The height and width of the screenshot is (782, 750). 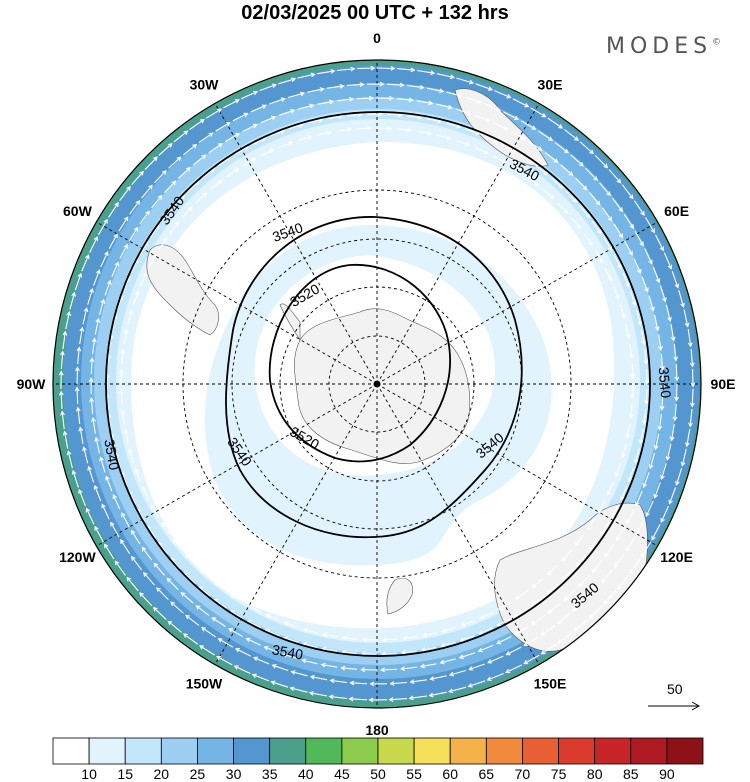 I want to click on colorbar-tick-label: 30, so click(x=234, y=774).